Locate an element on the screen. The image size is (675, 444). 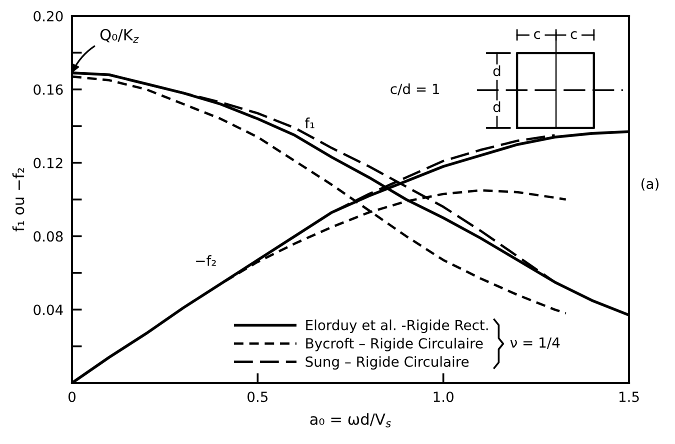
annotation: −f₂ is located at coordinates (206, 260).